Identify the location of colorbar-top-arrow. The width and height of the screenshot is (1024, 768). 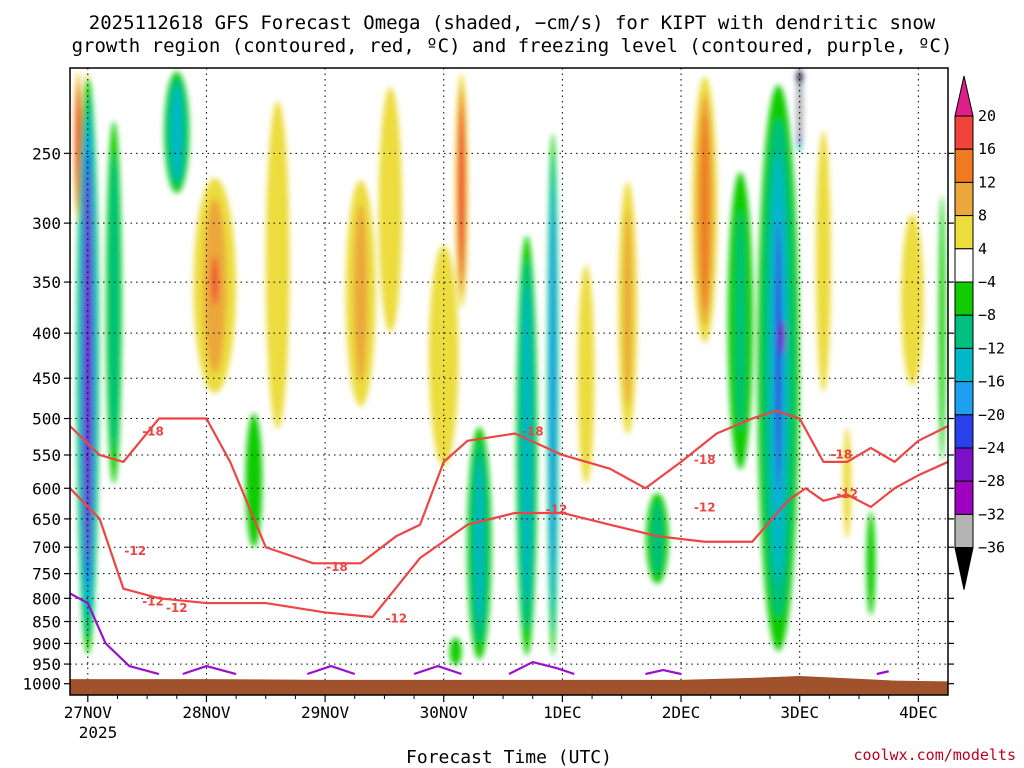
(964, 96).